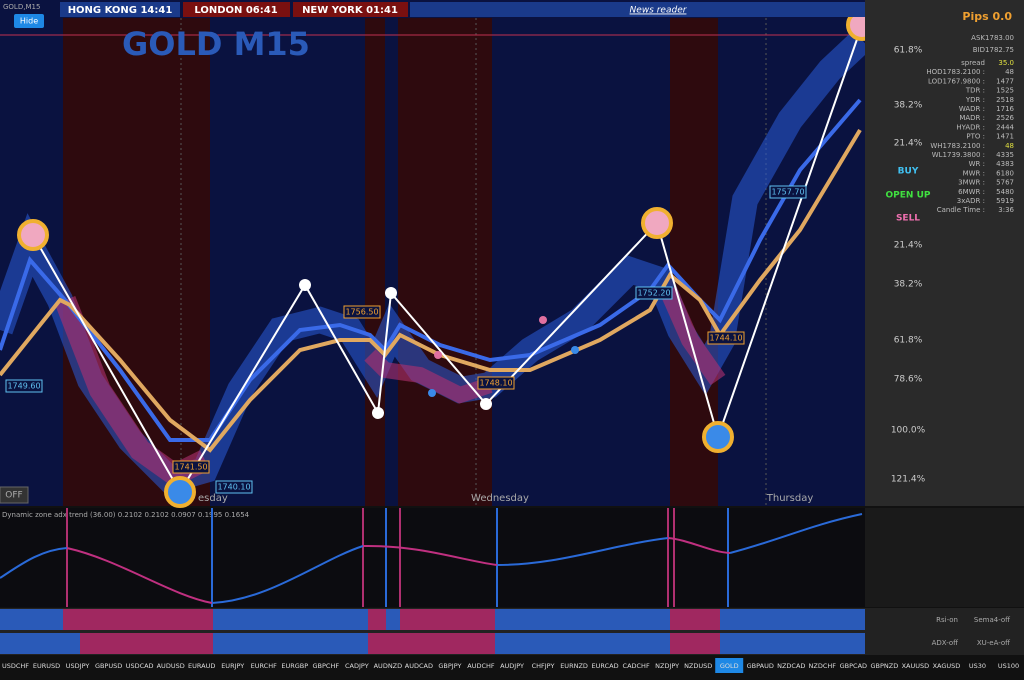 This screenshot has height=680, width=1024. Describe the element at coordinates (216, 44) in the screenshot. I see `chart-title: GOLD M15` at that location.